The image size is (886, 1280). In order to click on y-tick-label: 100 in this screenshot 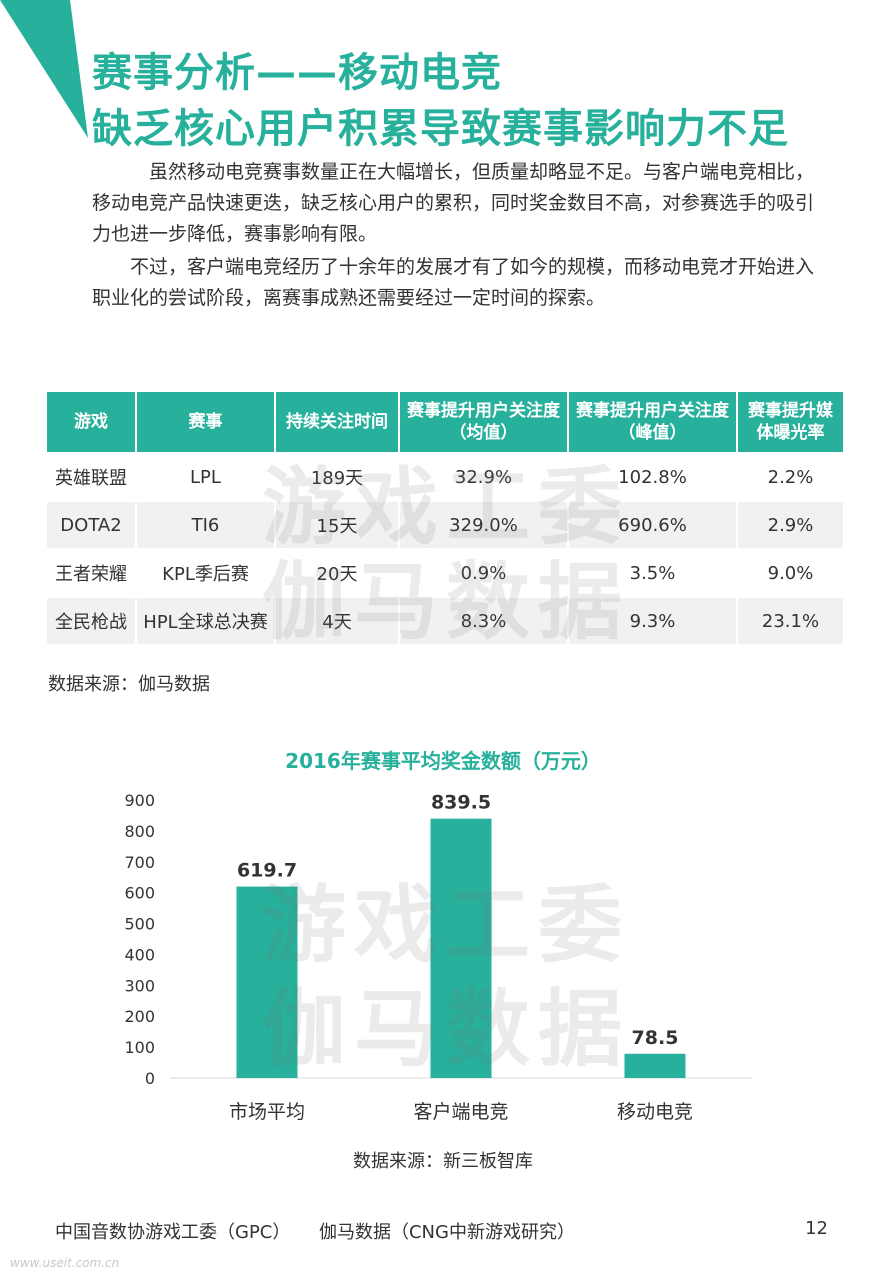, I will do `click(139, 1047)`.